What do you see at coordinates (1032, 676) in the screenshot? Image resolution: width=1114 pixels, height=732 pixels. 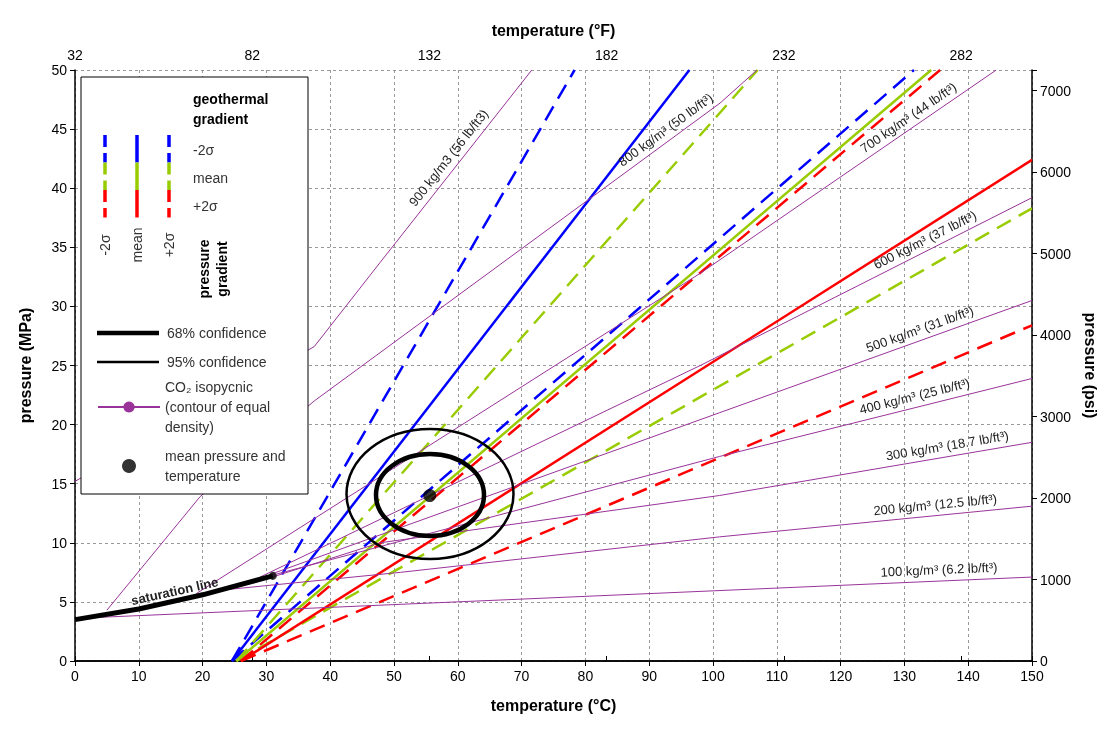 I see `x-tick-label: 150` at bounding box center [1032, 676].